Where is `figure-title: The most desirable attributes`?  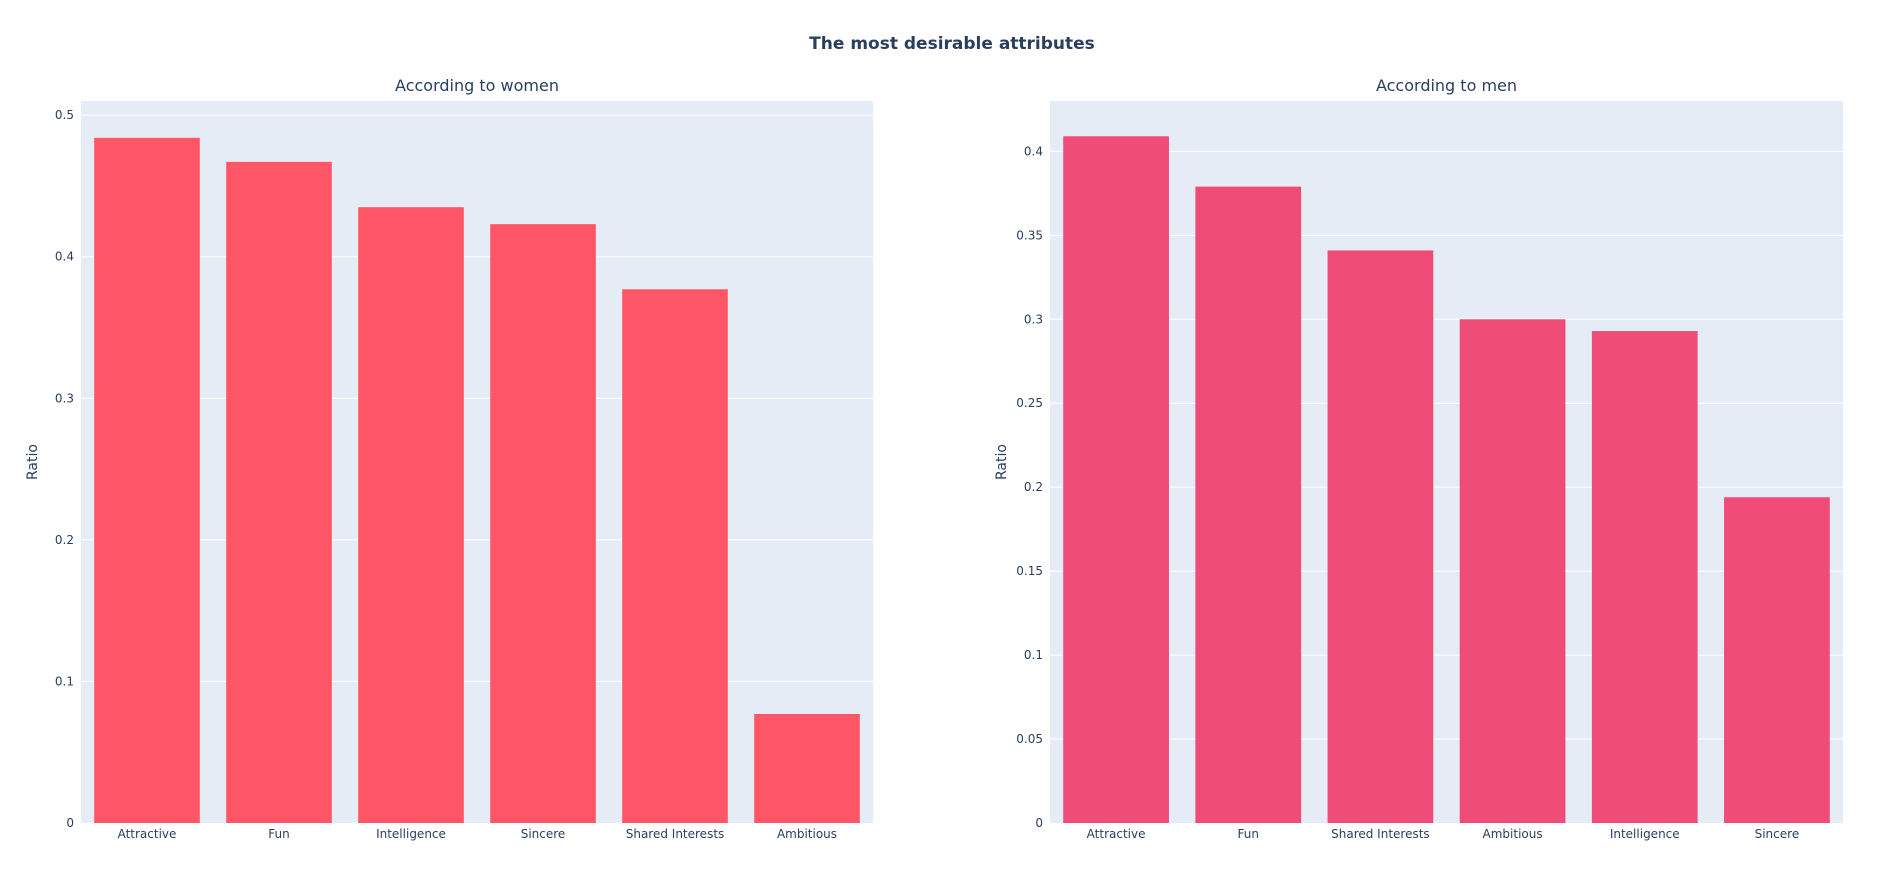
figure-title: The most desirable attributes is located at coordinates (952, 44).